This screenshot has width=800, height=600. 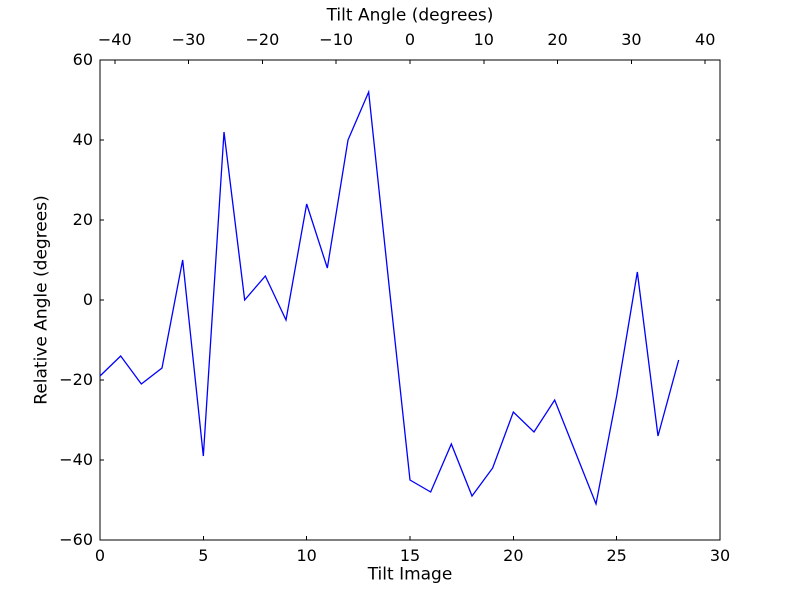 I want to click on top-tick-label: 40, so click(x=705, y=39).